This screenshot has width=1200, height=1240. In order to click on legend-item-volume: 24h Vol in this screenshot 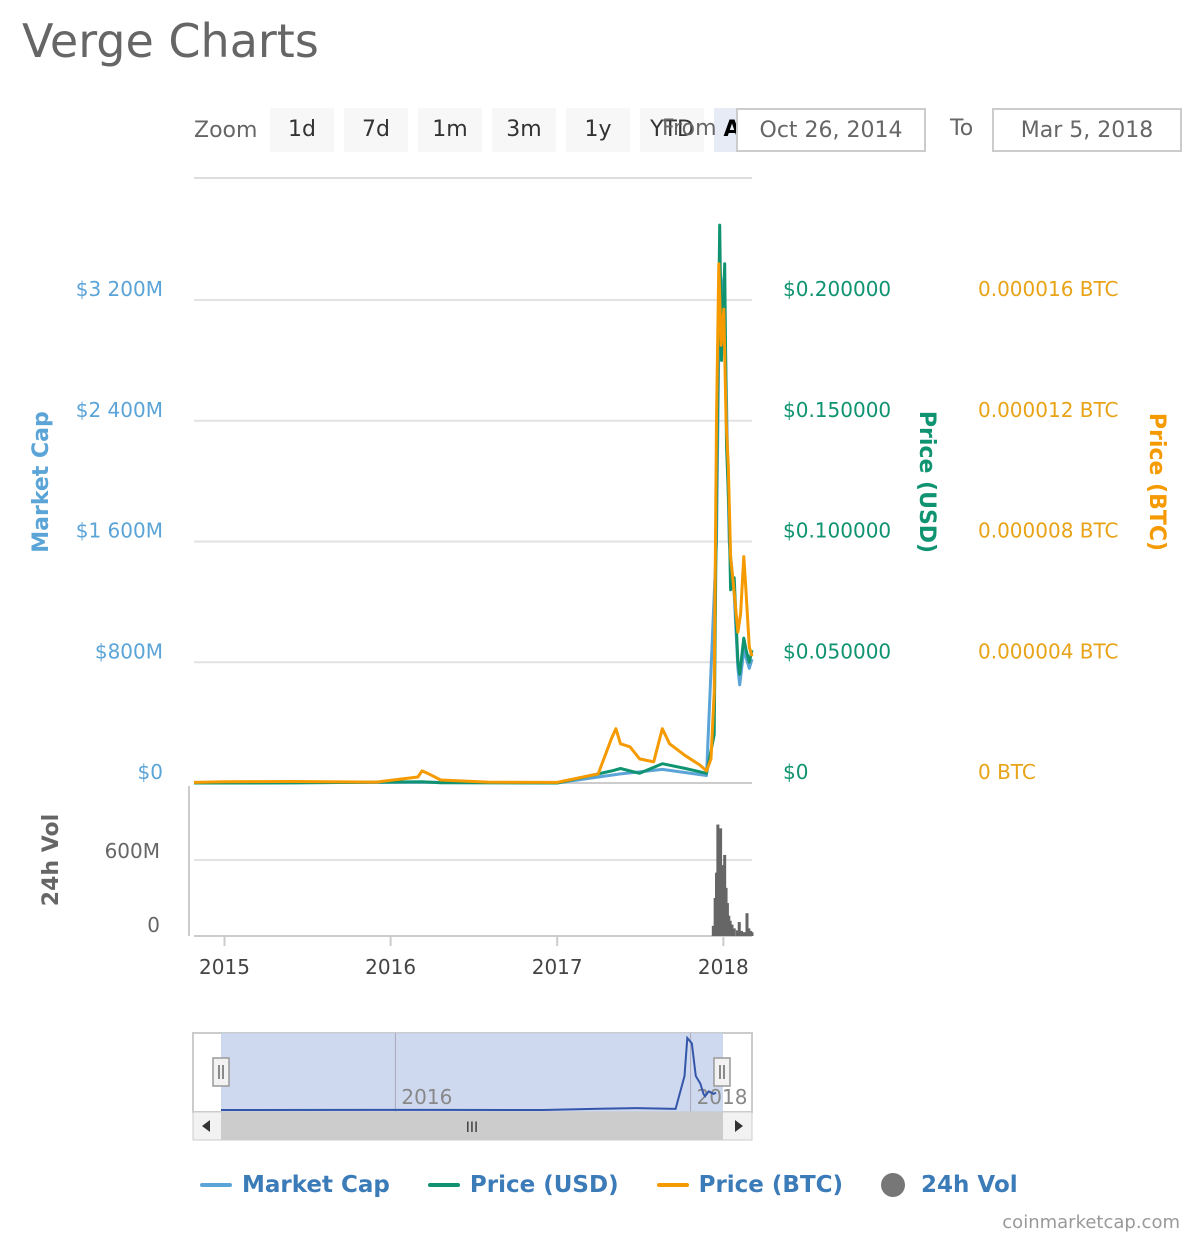, I will do `click(949, 1185)`.